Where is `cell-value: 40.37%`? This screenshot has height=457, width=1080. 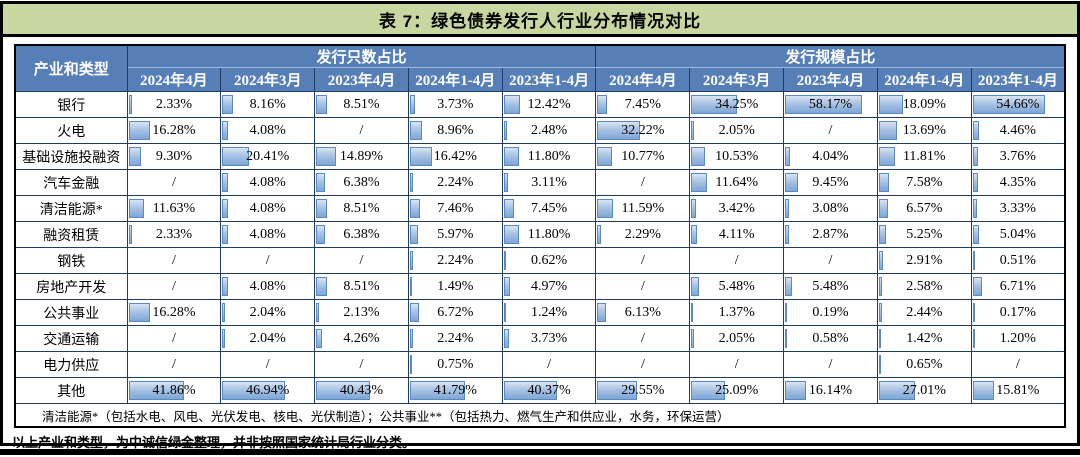
cell-value: 40.37% is located at coordinates (549, 390).